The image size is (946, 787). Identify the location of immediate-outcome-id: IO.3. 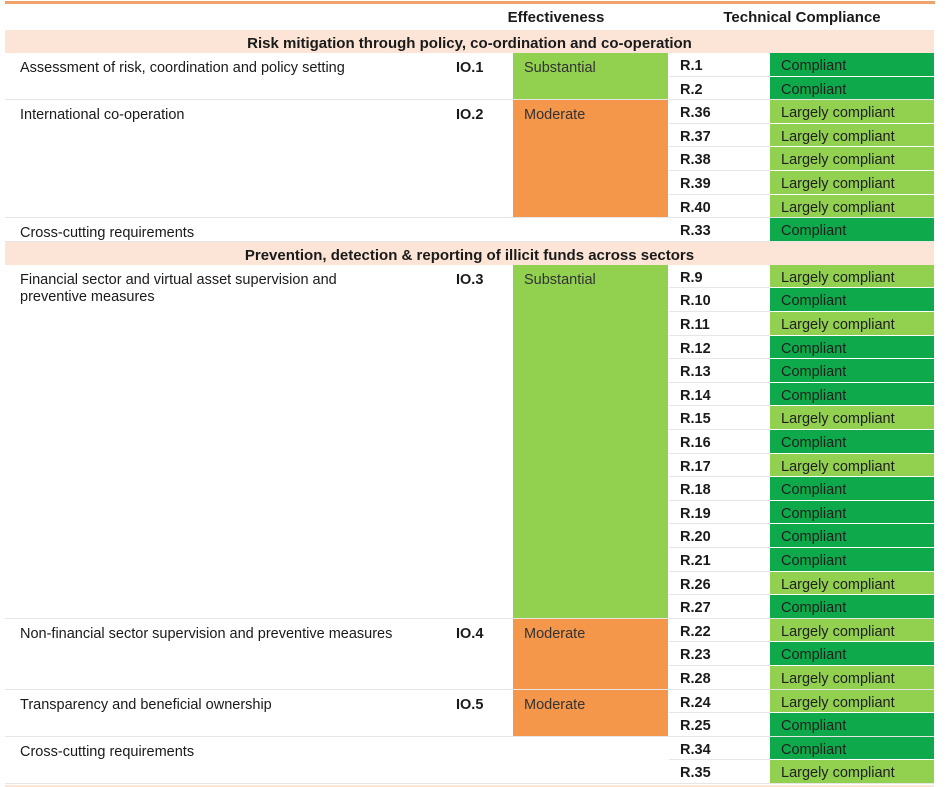
(470, 280).